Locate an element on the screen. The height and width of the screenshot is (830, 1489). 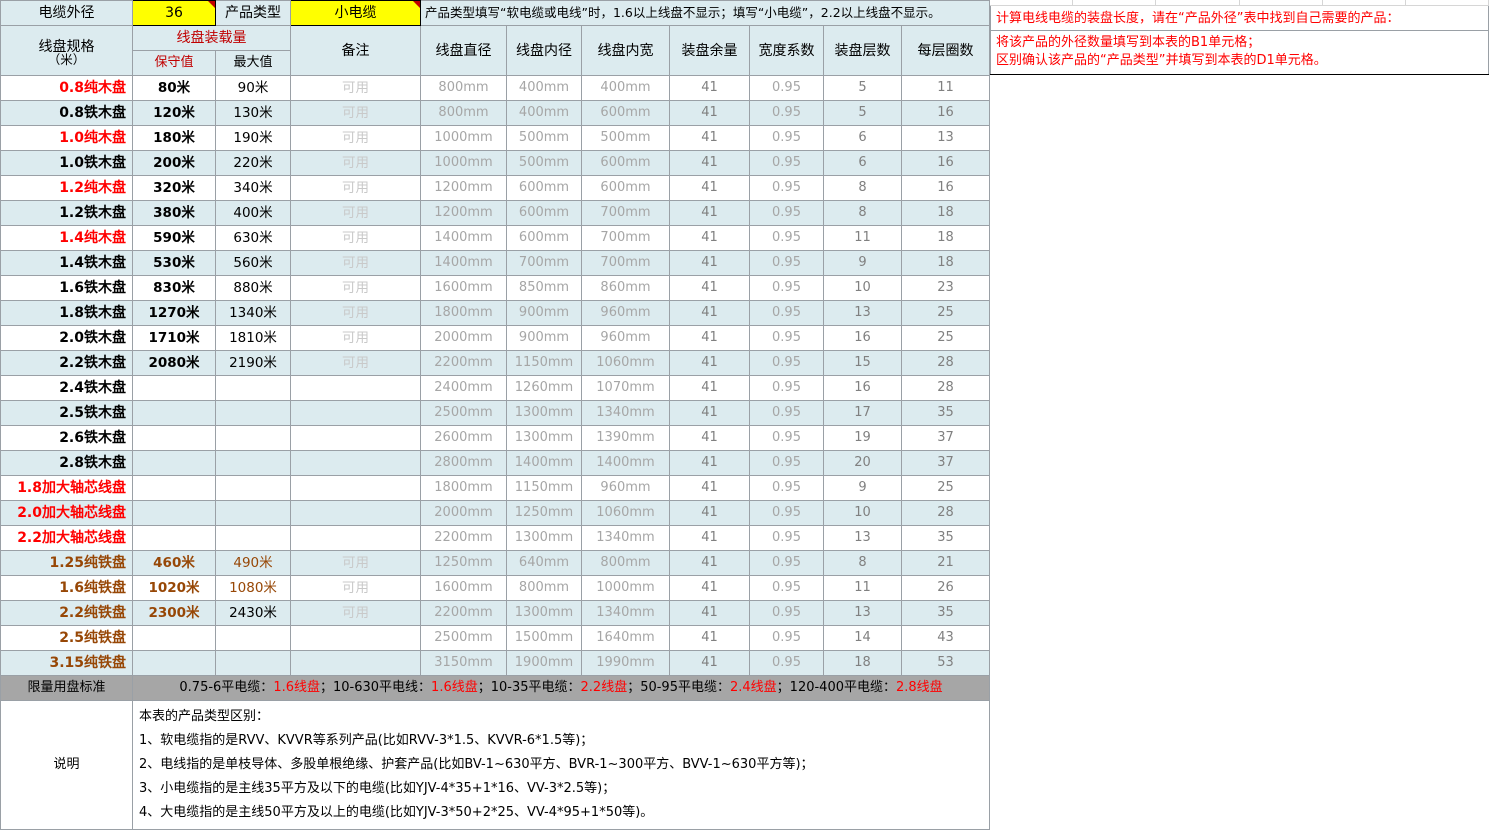
row-layers: 13 is located at coordinates (862, 613).